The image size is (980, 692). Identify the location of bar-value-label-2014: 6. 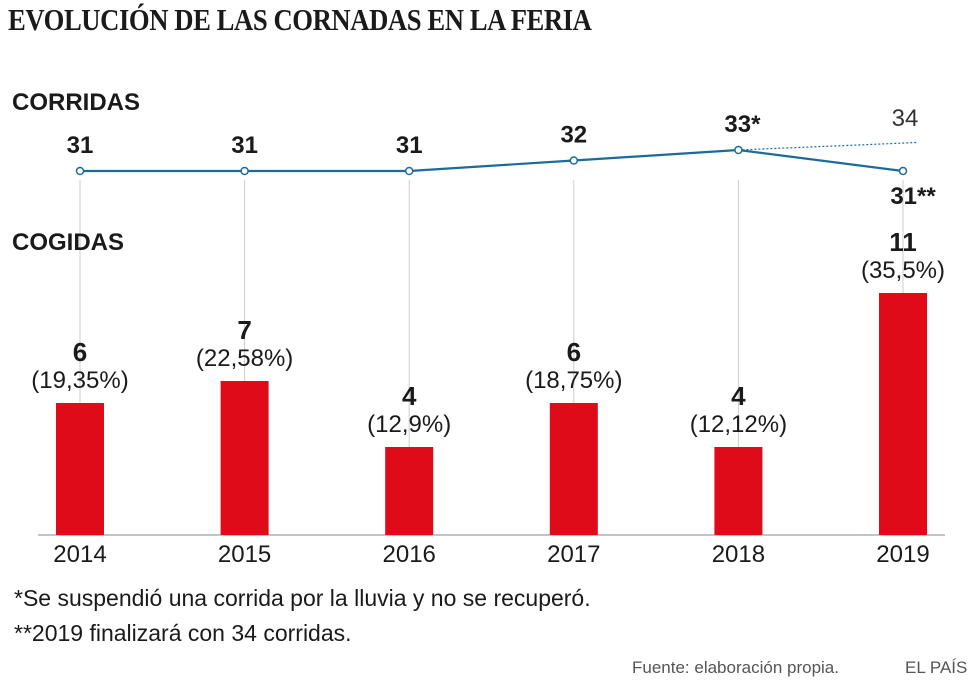
(80, 352).